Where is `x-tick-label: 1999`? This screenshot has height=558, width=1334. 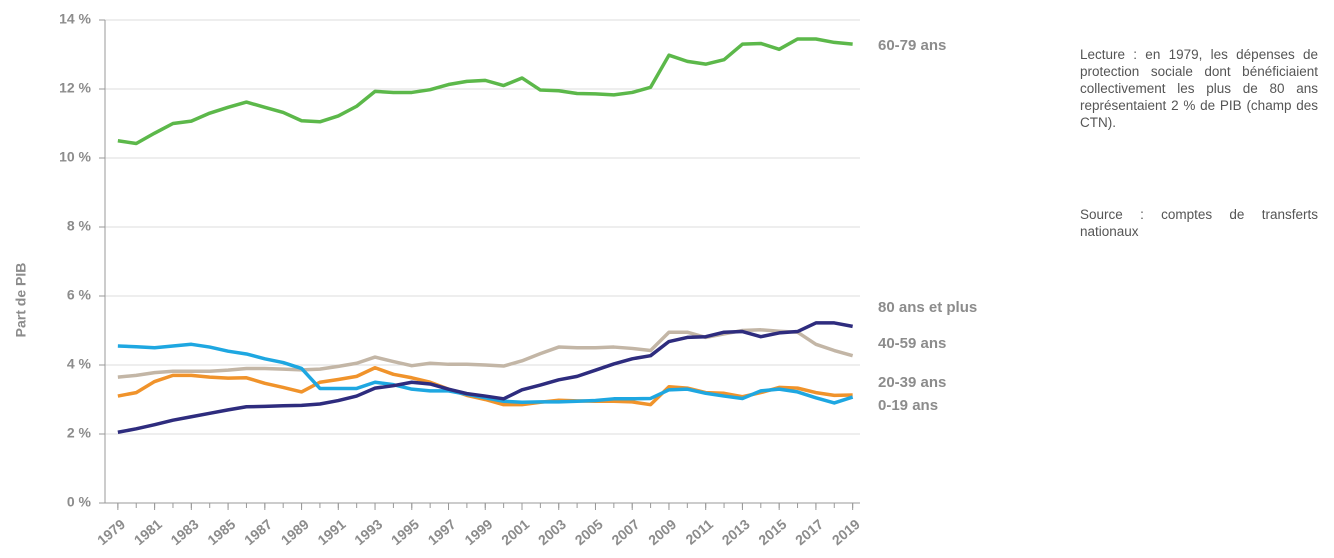
x-tick-label: 1999 is located at coordinates (478, 532).